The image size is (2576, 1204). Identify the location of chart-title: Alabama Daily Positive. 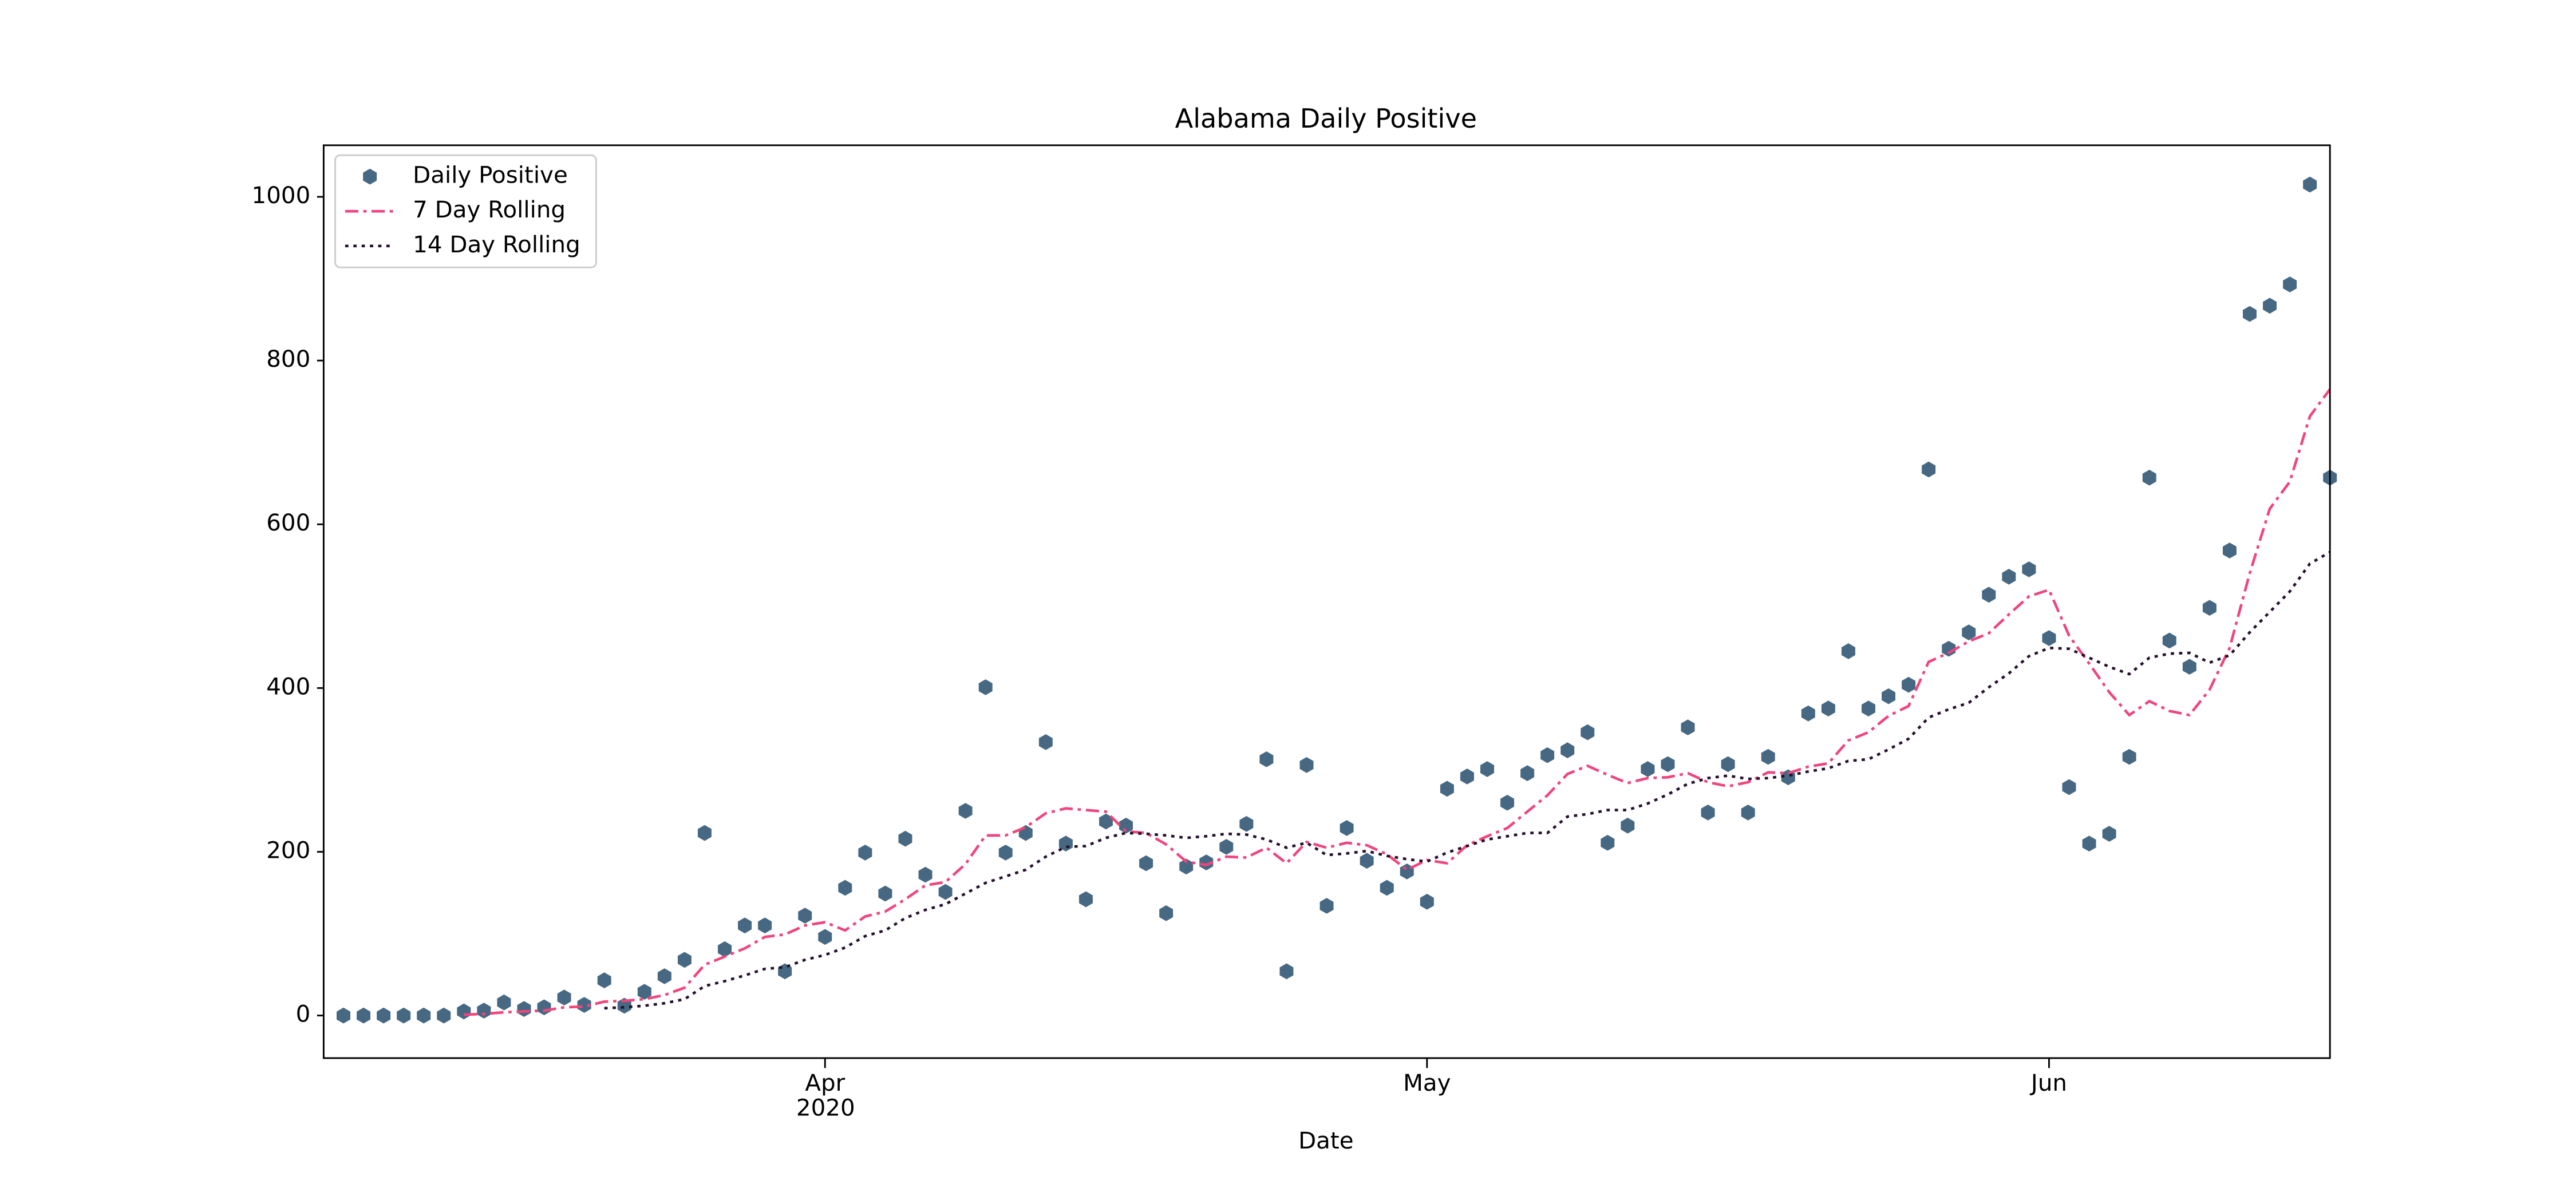
(1326, 118).